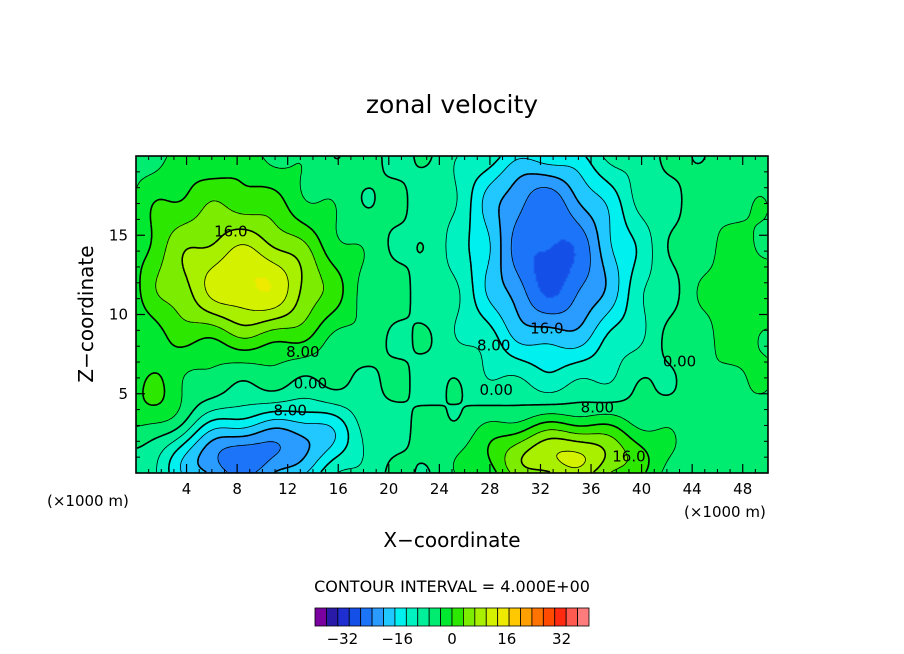 The image size is (904, 654). Describe the element at coordinates (452, 639) in the screenshot. I see `colorbar-tick-label: 0` at that location.